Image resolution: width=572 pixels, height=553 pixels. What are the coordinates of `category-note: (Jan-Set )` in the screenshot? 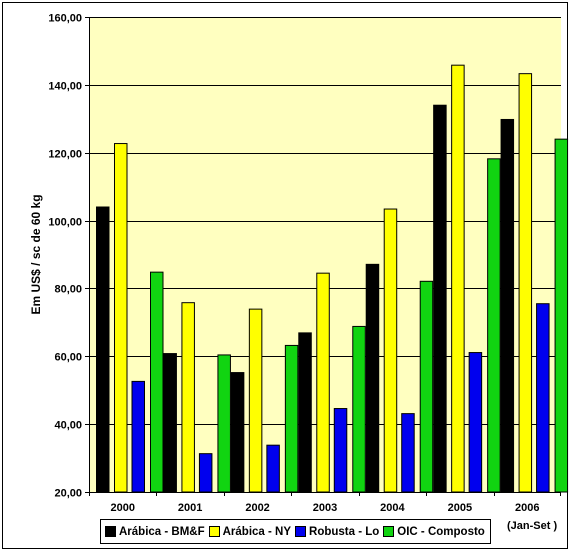 It's located at (532, 526).